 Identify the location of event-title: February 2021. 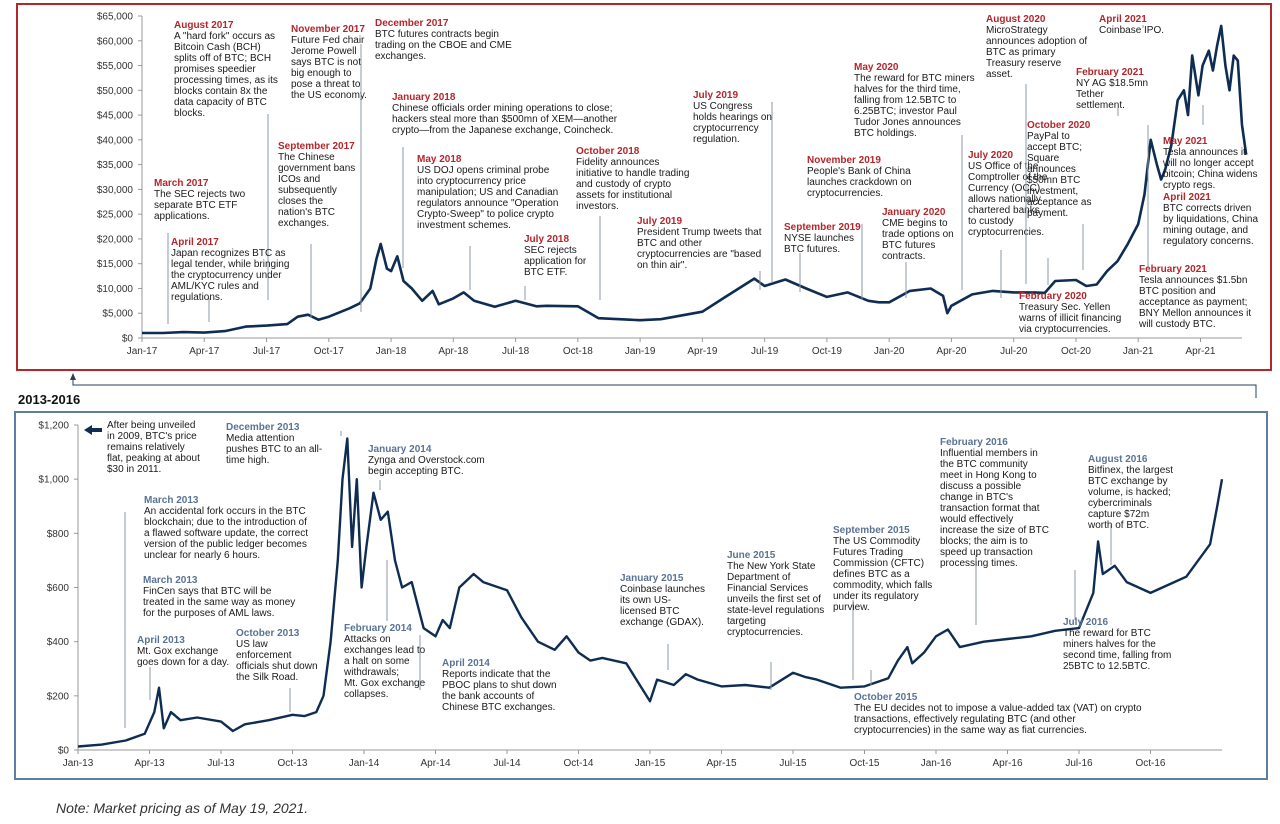
(1110, 72).